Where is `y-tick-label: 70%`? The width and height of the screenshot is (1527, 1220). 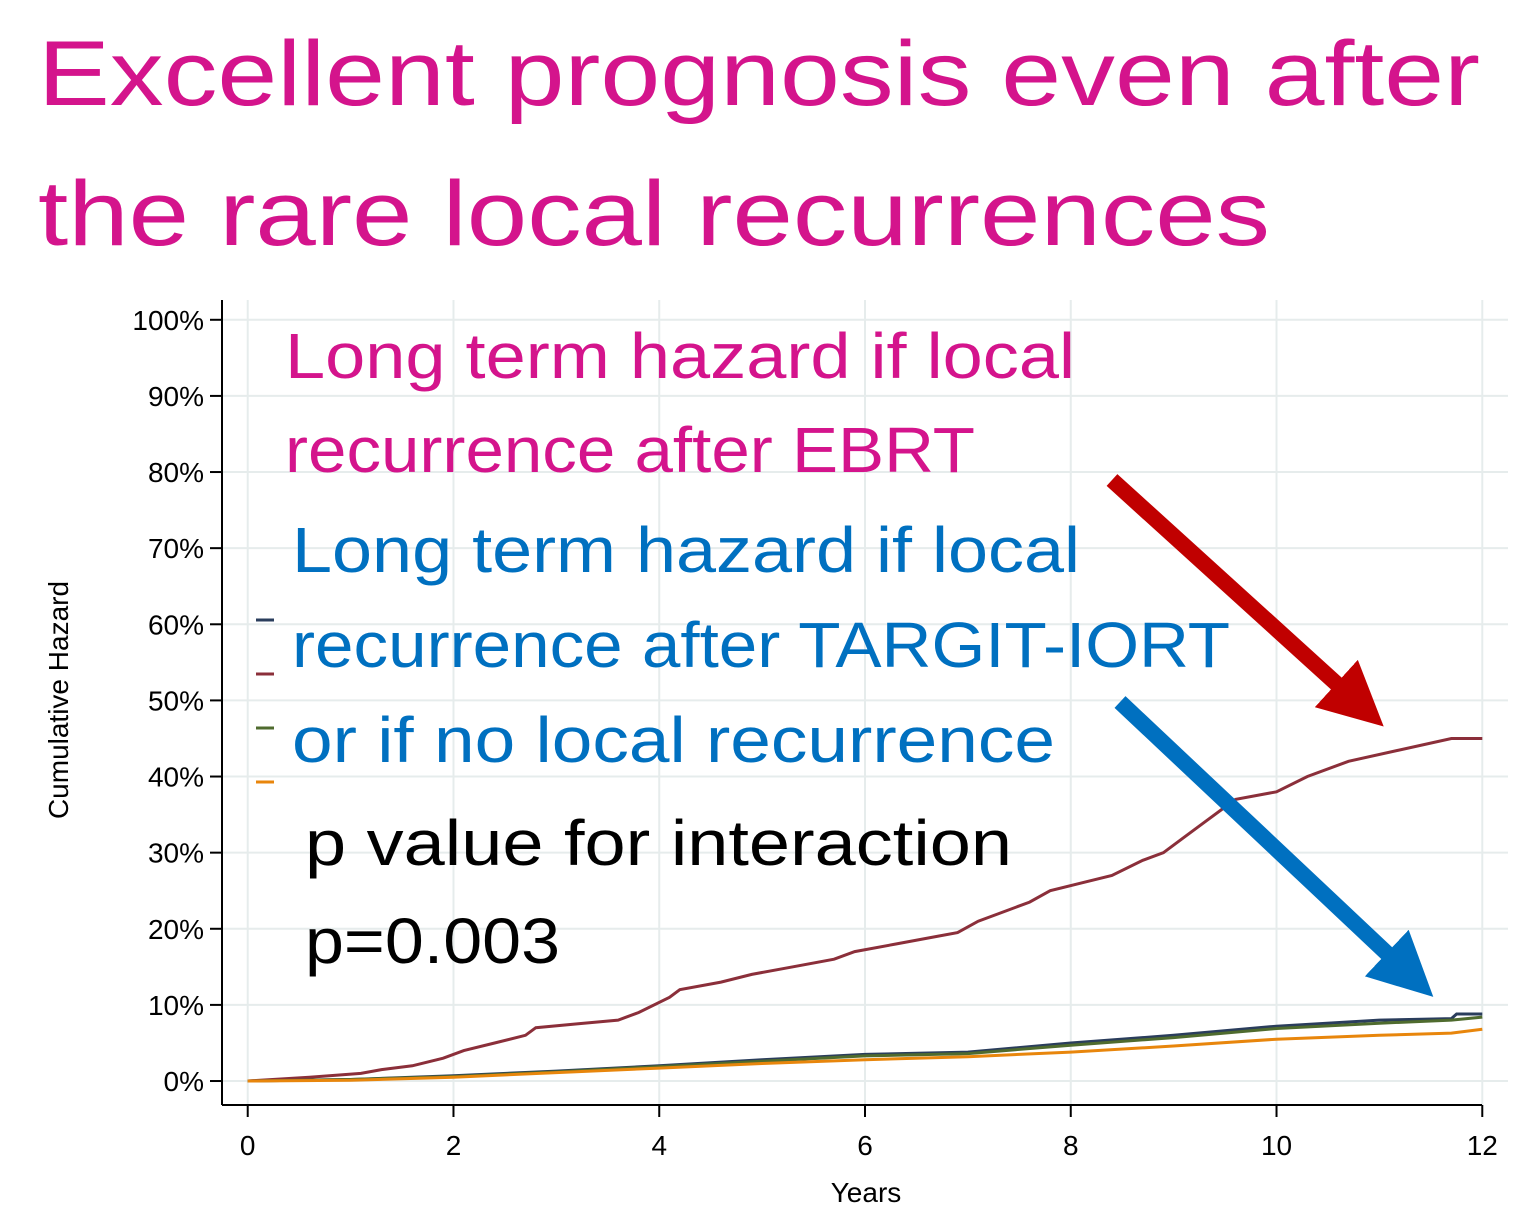
y-tick-label: 70% is located at coordinates (176, 548).